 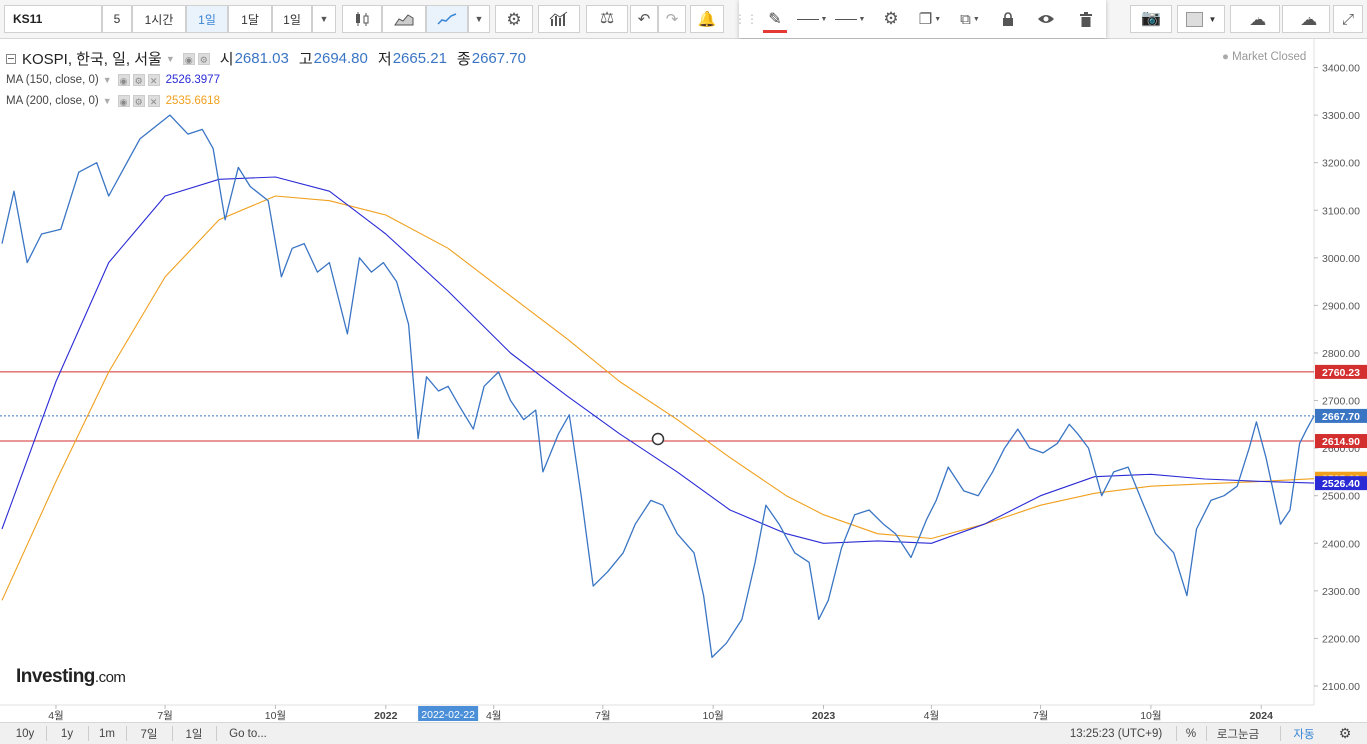 I want to click on range-10y-button: 10y, so click(x=25, y=733).